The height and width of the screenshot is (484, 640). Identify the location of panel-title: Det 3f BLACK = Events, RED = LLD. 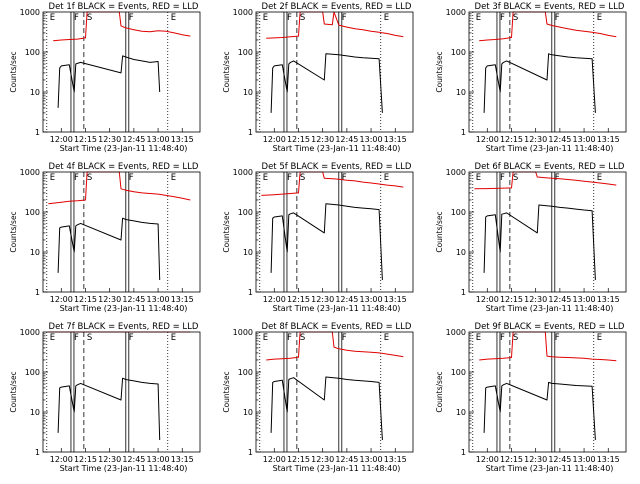
(550, 7).